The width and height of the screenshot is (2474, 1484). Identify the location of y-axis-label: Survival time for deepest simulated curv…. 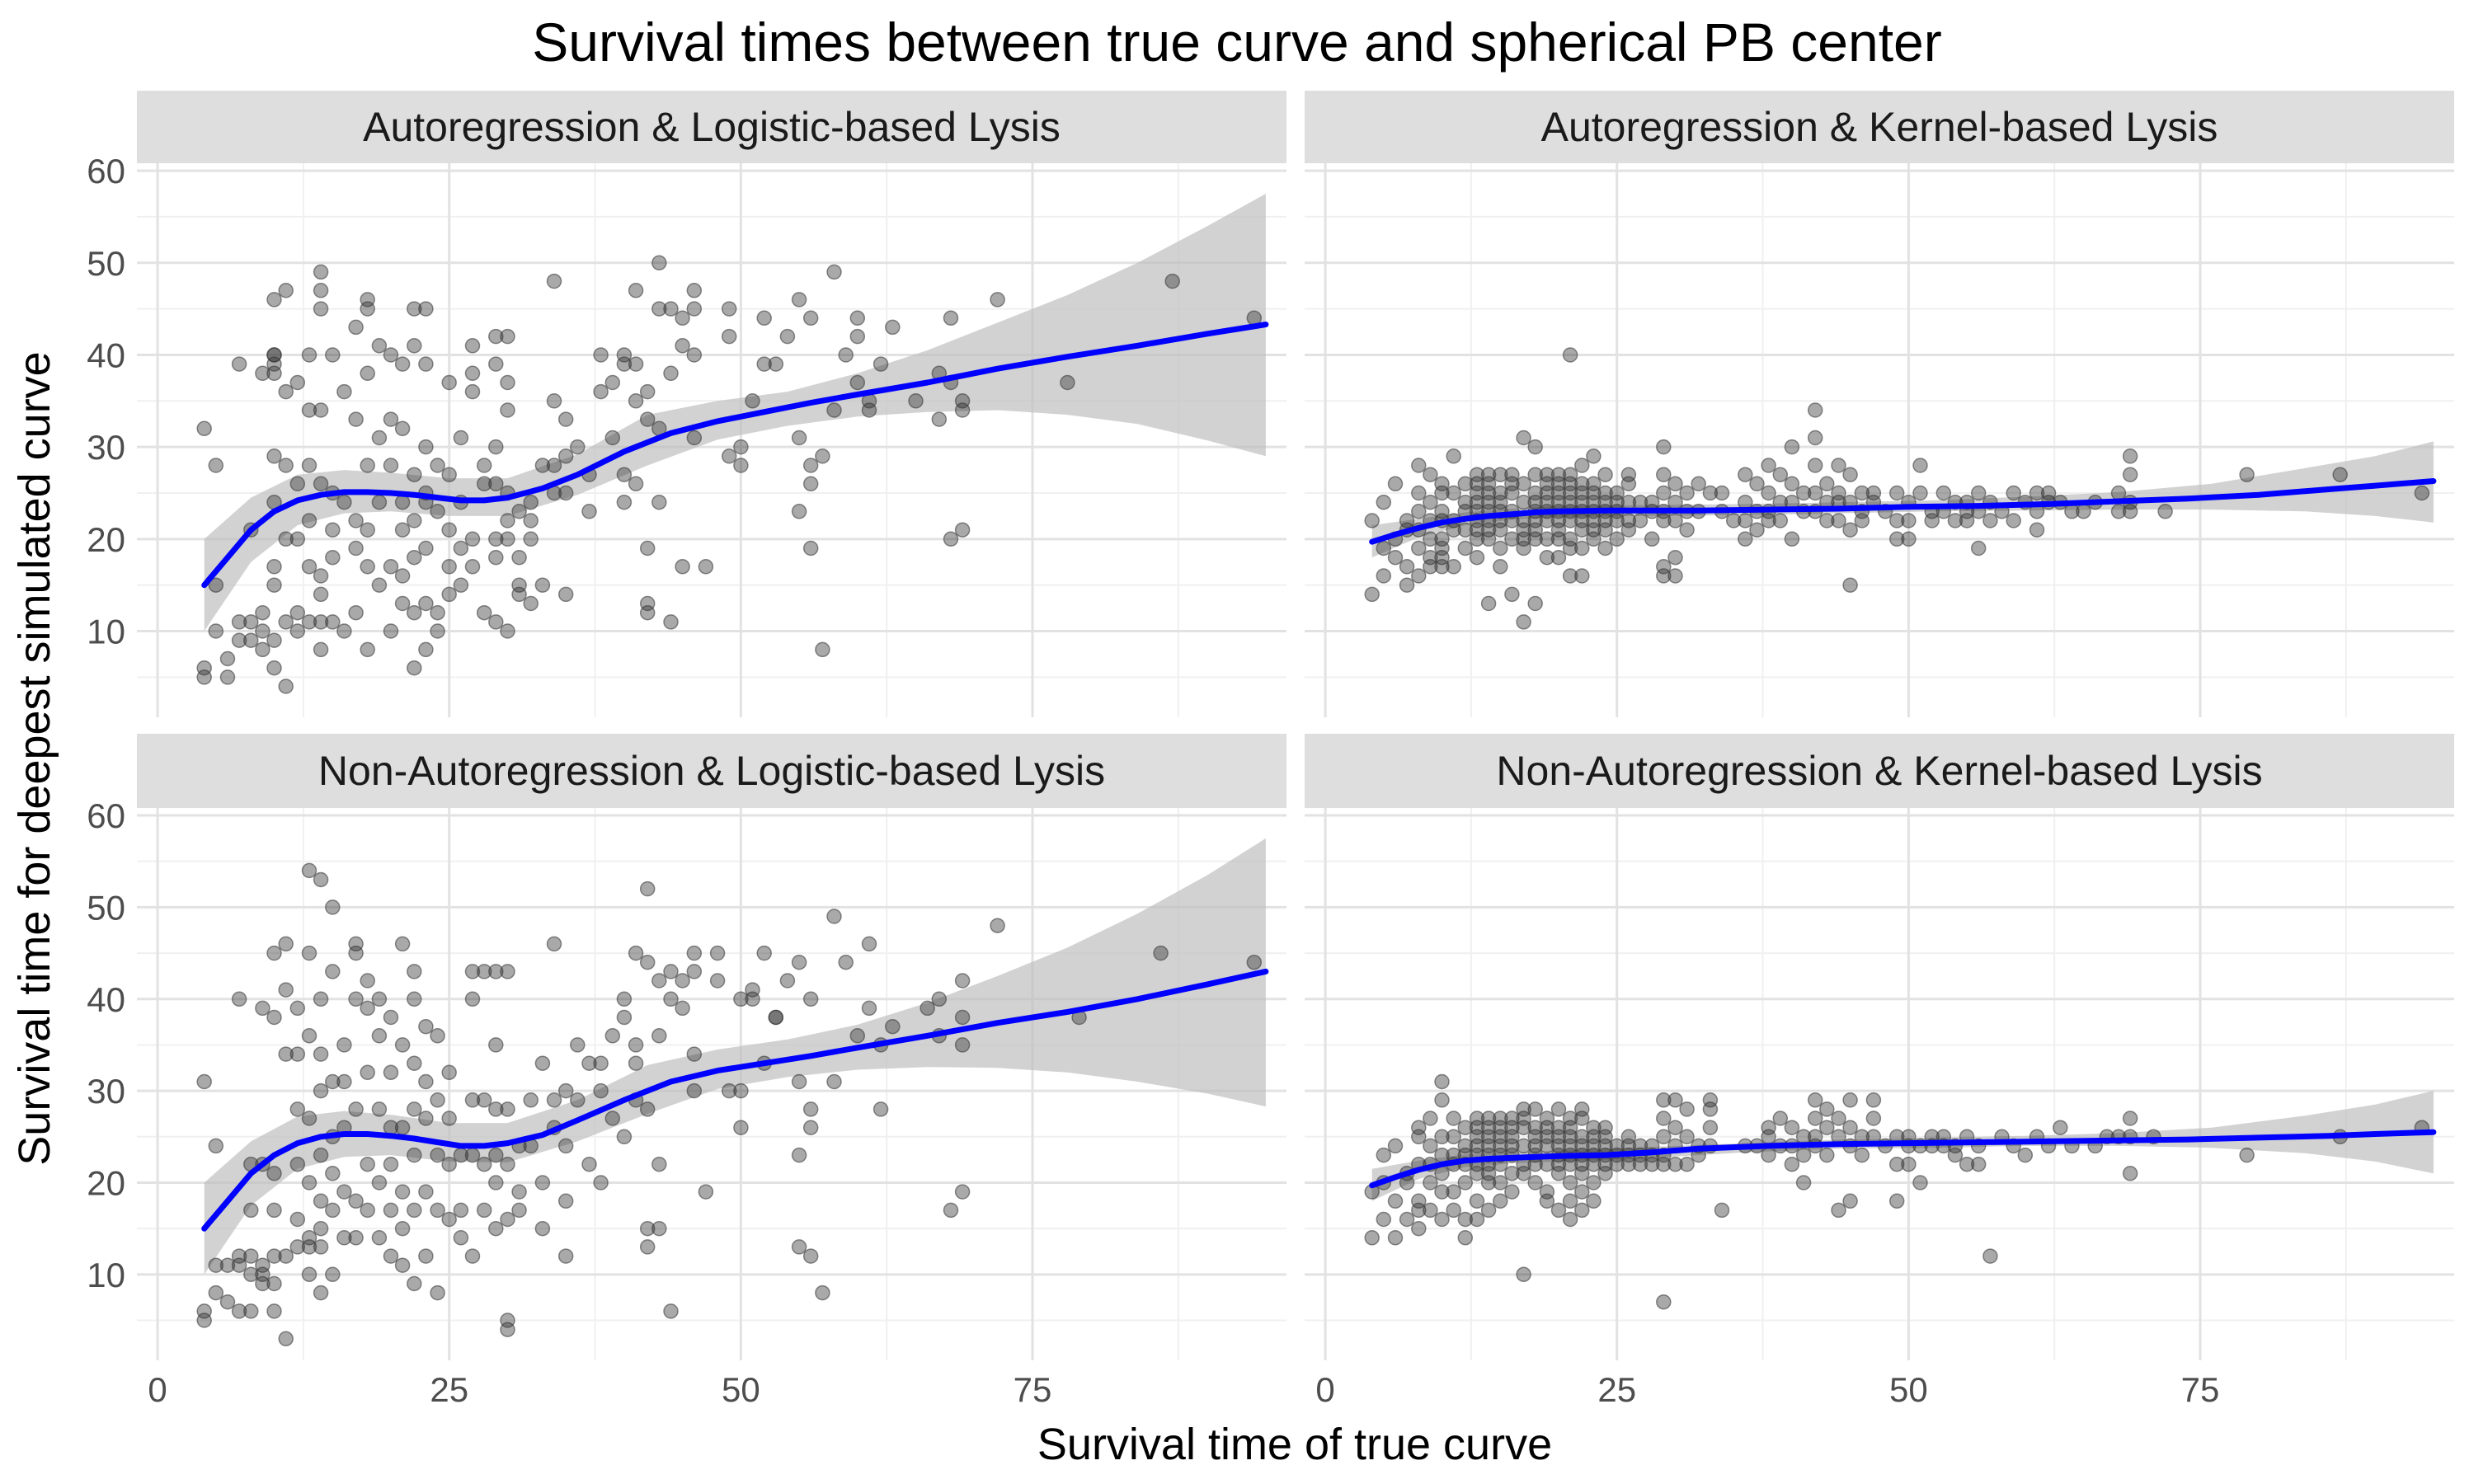
(34, 758).